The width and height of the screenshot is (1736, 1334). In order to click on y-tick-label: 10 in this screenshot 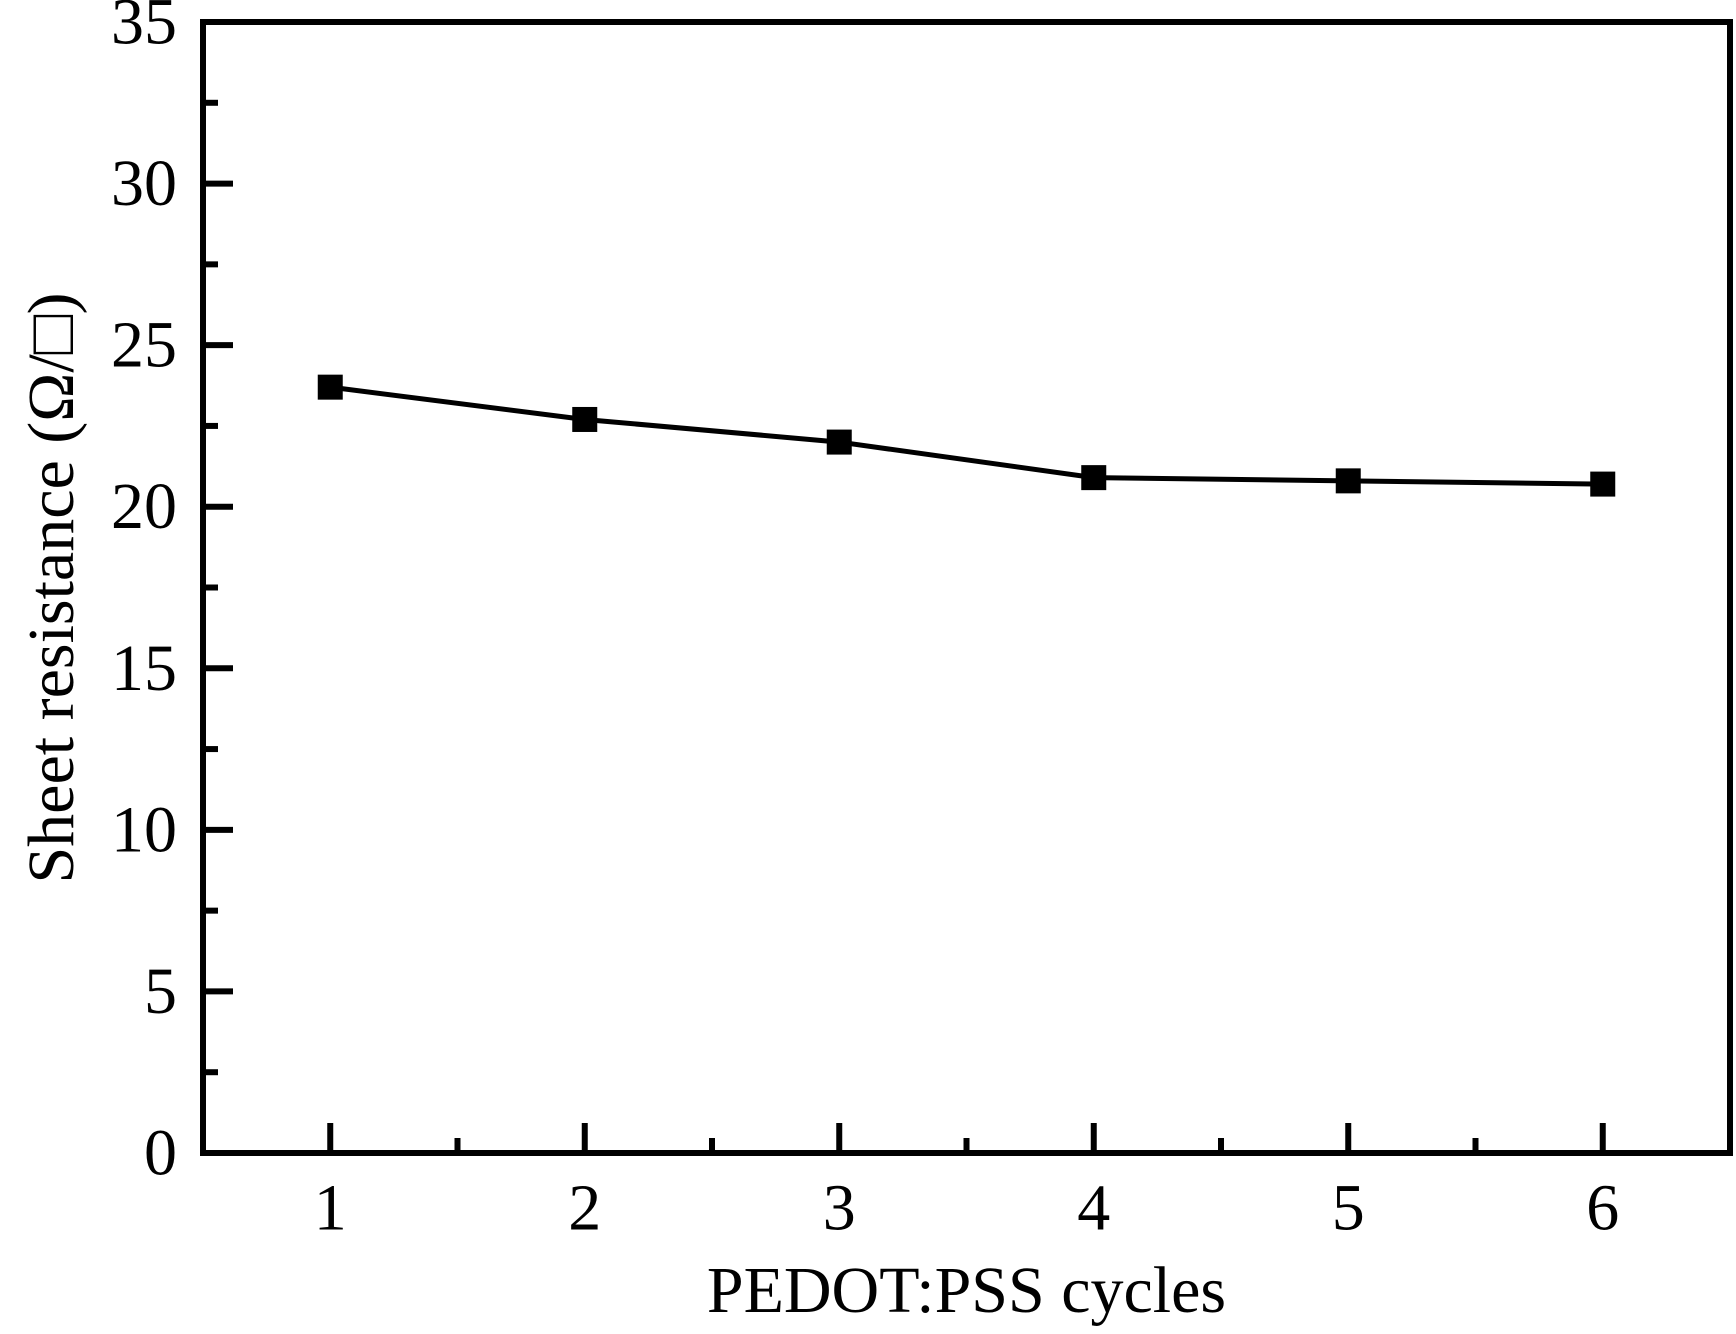, I will do `click(144, 829)`.